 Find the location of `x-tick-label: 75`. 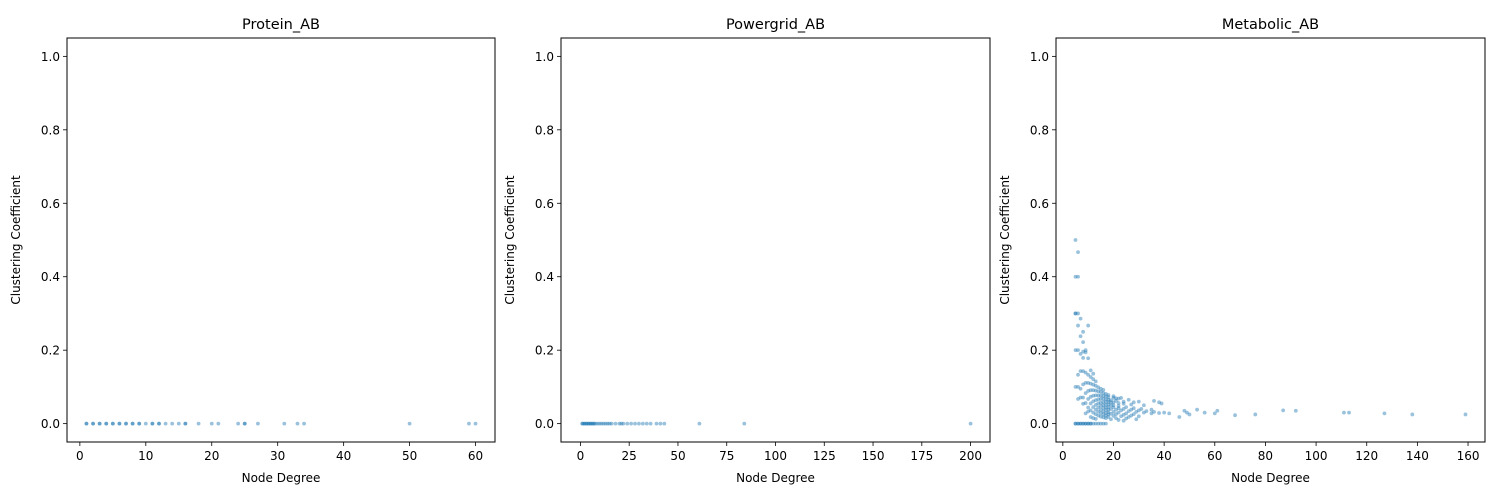

x-tick-label: 75 is located at coordinates (726, 456).